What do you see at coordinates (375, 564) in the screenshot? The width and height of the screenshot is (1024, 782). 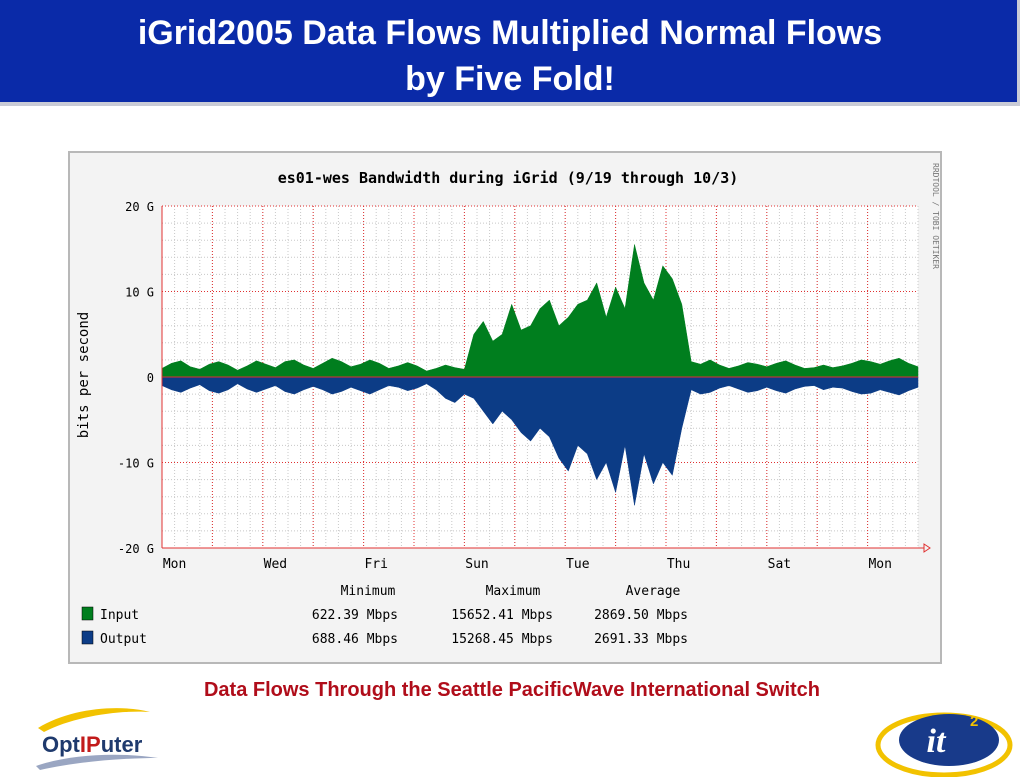 I see `x-tick-label: Fri` at bounding box center [375, 564].